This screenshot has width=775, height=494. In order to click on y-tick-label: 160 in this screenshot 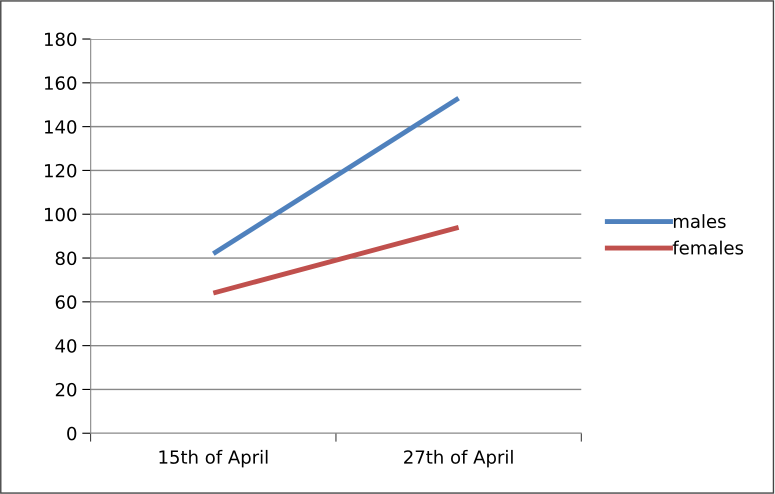, I will do `click(60, 83)`.